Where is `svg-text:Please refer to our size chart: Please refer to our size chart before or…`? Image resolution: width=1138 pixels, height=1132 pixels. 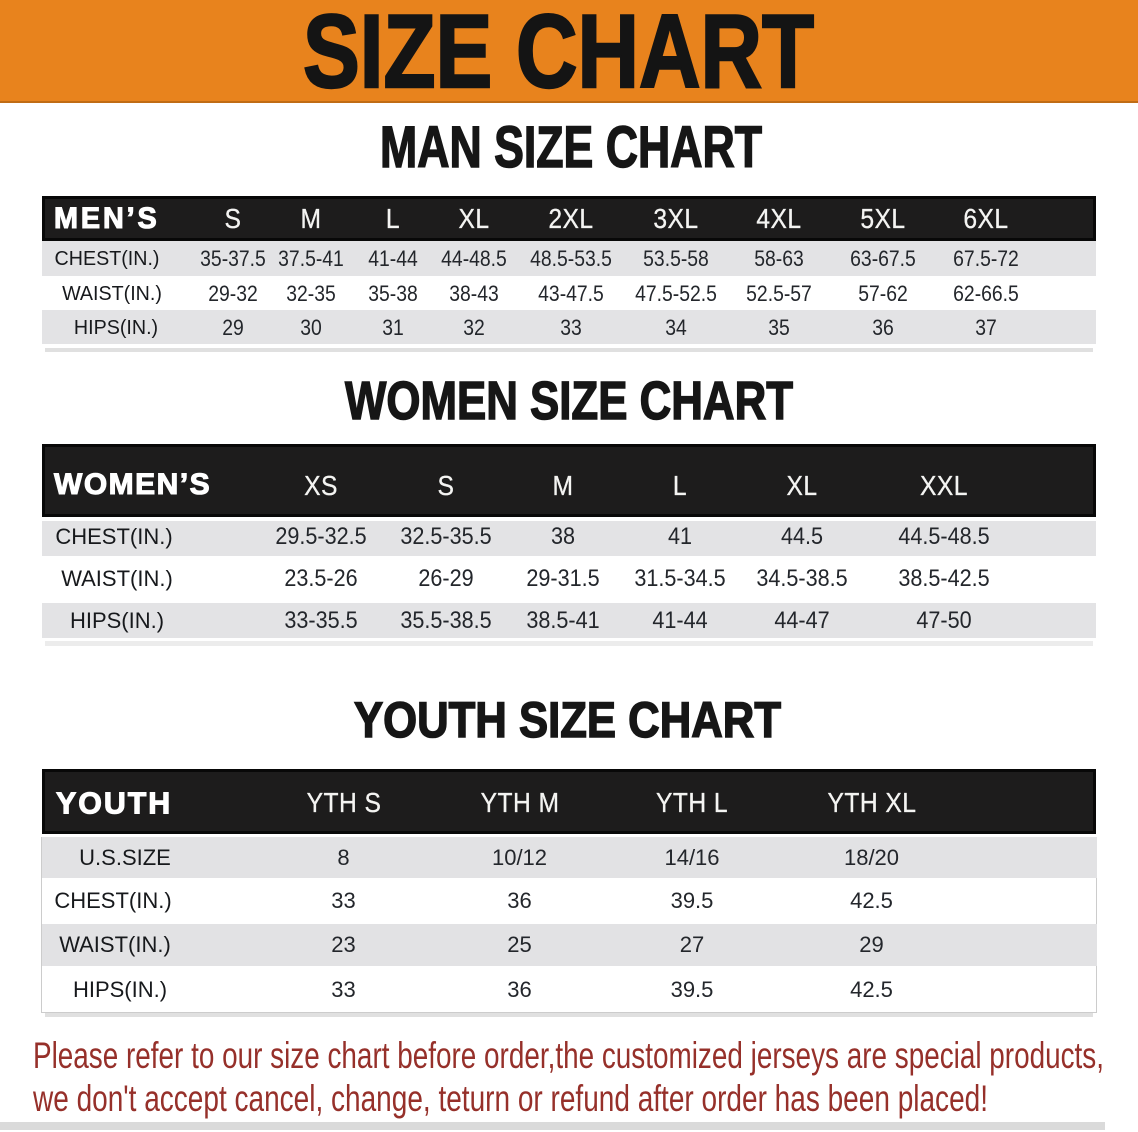 svg-text:Please refer to our size chart: Please refer to our size chart before or… is located at coordinates (568, 1055).